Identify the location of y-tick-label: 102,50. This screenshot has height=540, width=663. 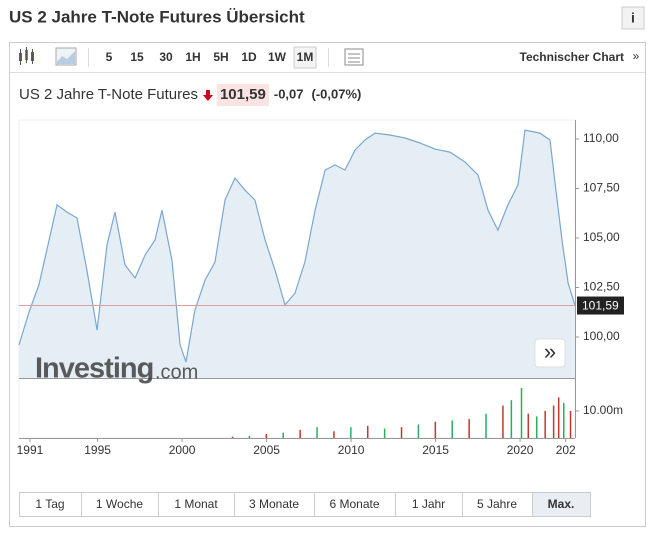
(601, 287).